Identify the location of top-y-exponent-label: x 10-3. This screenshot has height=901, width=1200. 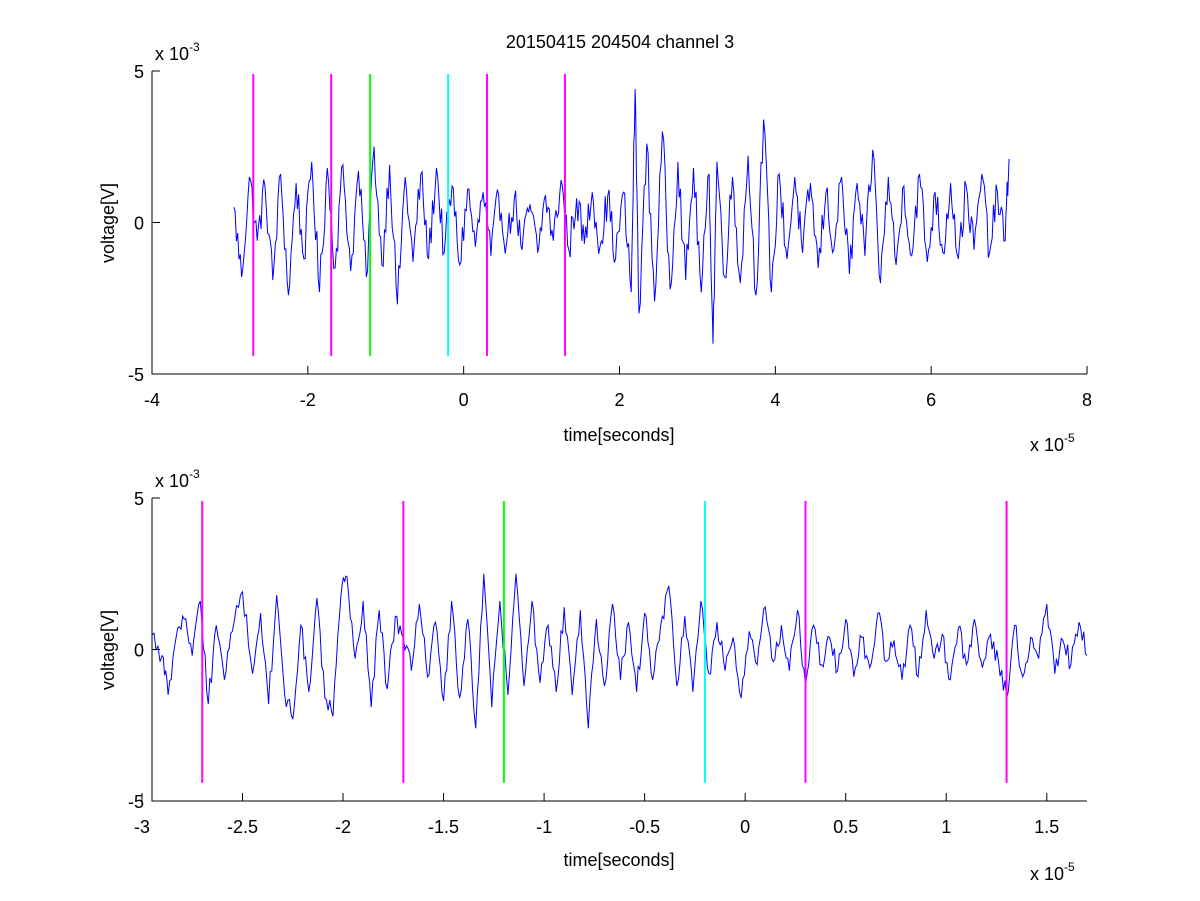
(177, 52).